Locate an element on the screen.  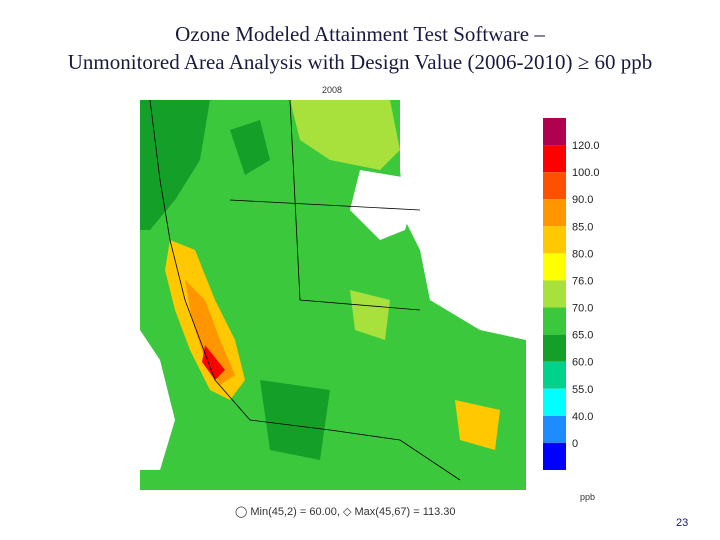
page-number: 23 is located at coordinates (682, 523).